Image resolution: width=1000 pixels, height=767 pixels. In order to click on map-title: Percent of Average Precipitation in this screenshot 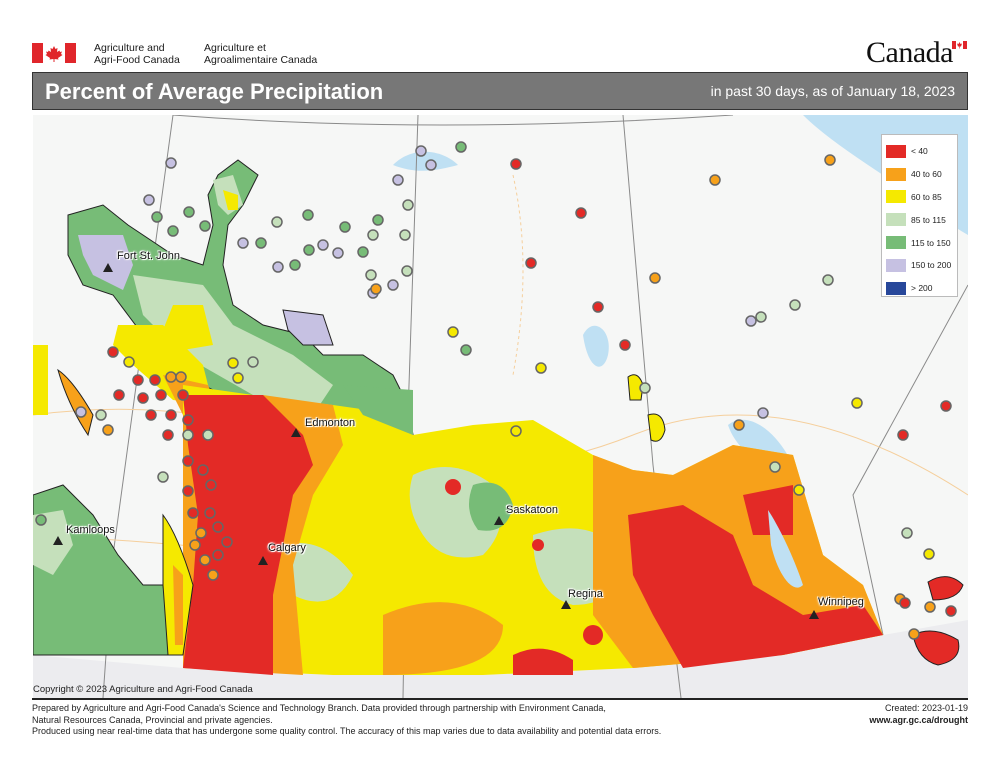, I will do `click(214, 91)`.